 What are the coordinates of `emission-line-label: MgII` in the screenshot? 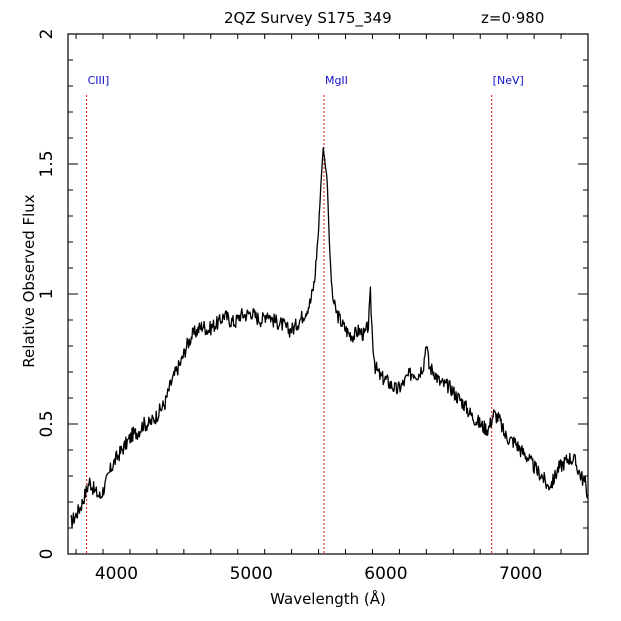 It's located at (336, 80).